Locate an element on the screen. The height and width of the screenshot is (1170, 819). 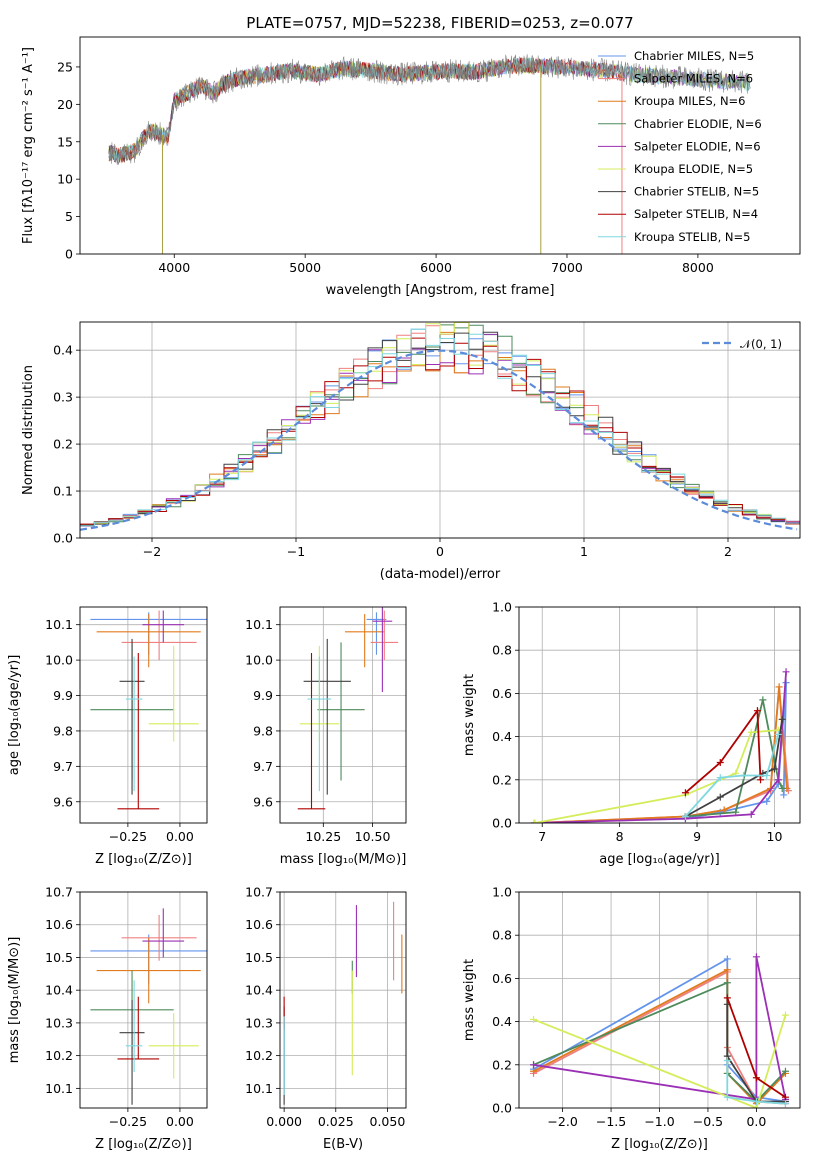
y-axis-label: Normed distribution is located at coordinates (28, 430).